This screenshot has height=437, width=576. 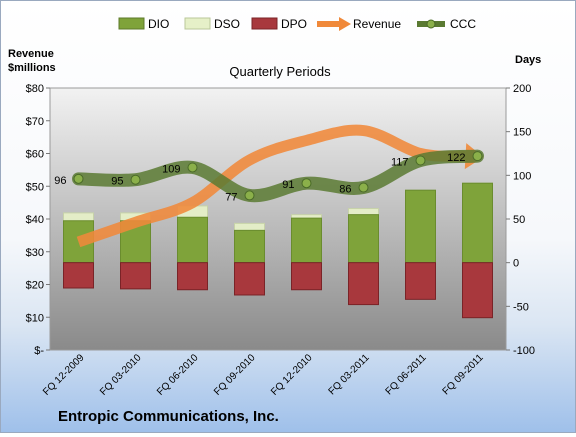 I want to click on ccc-data-label: 86, so click(x=345, y=190).